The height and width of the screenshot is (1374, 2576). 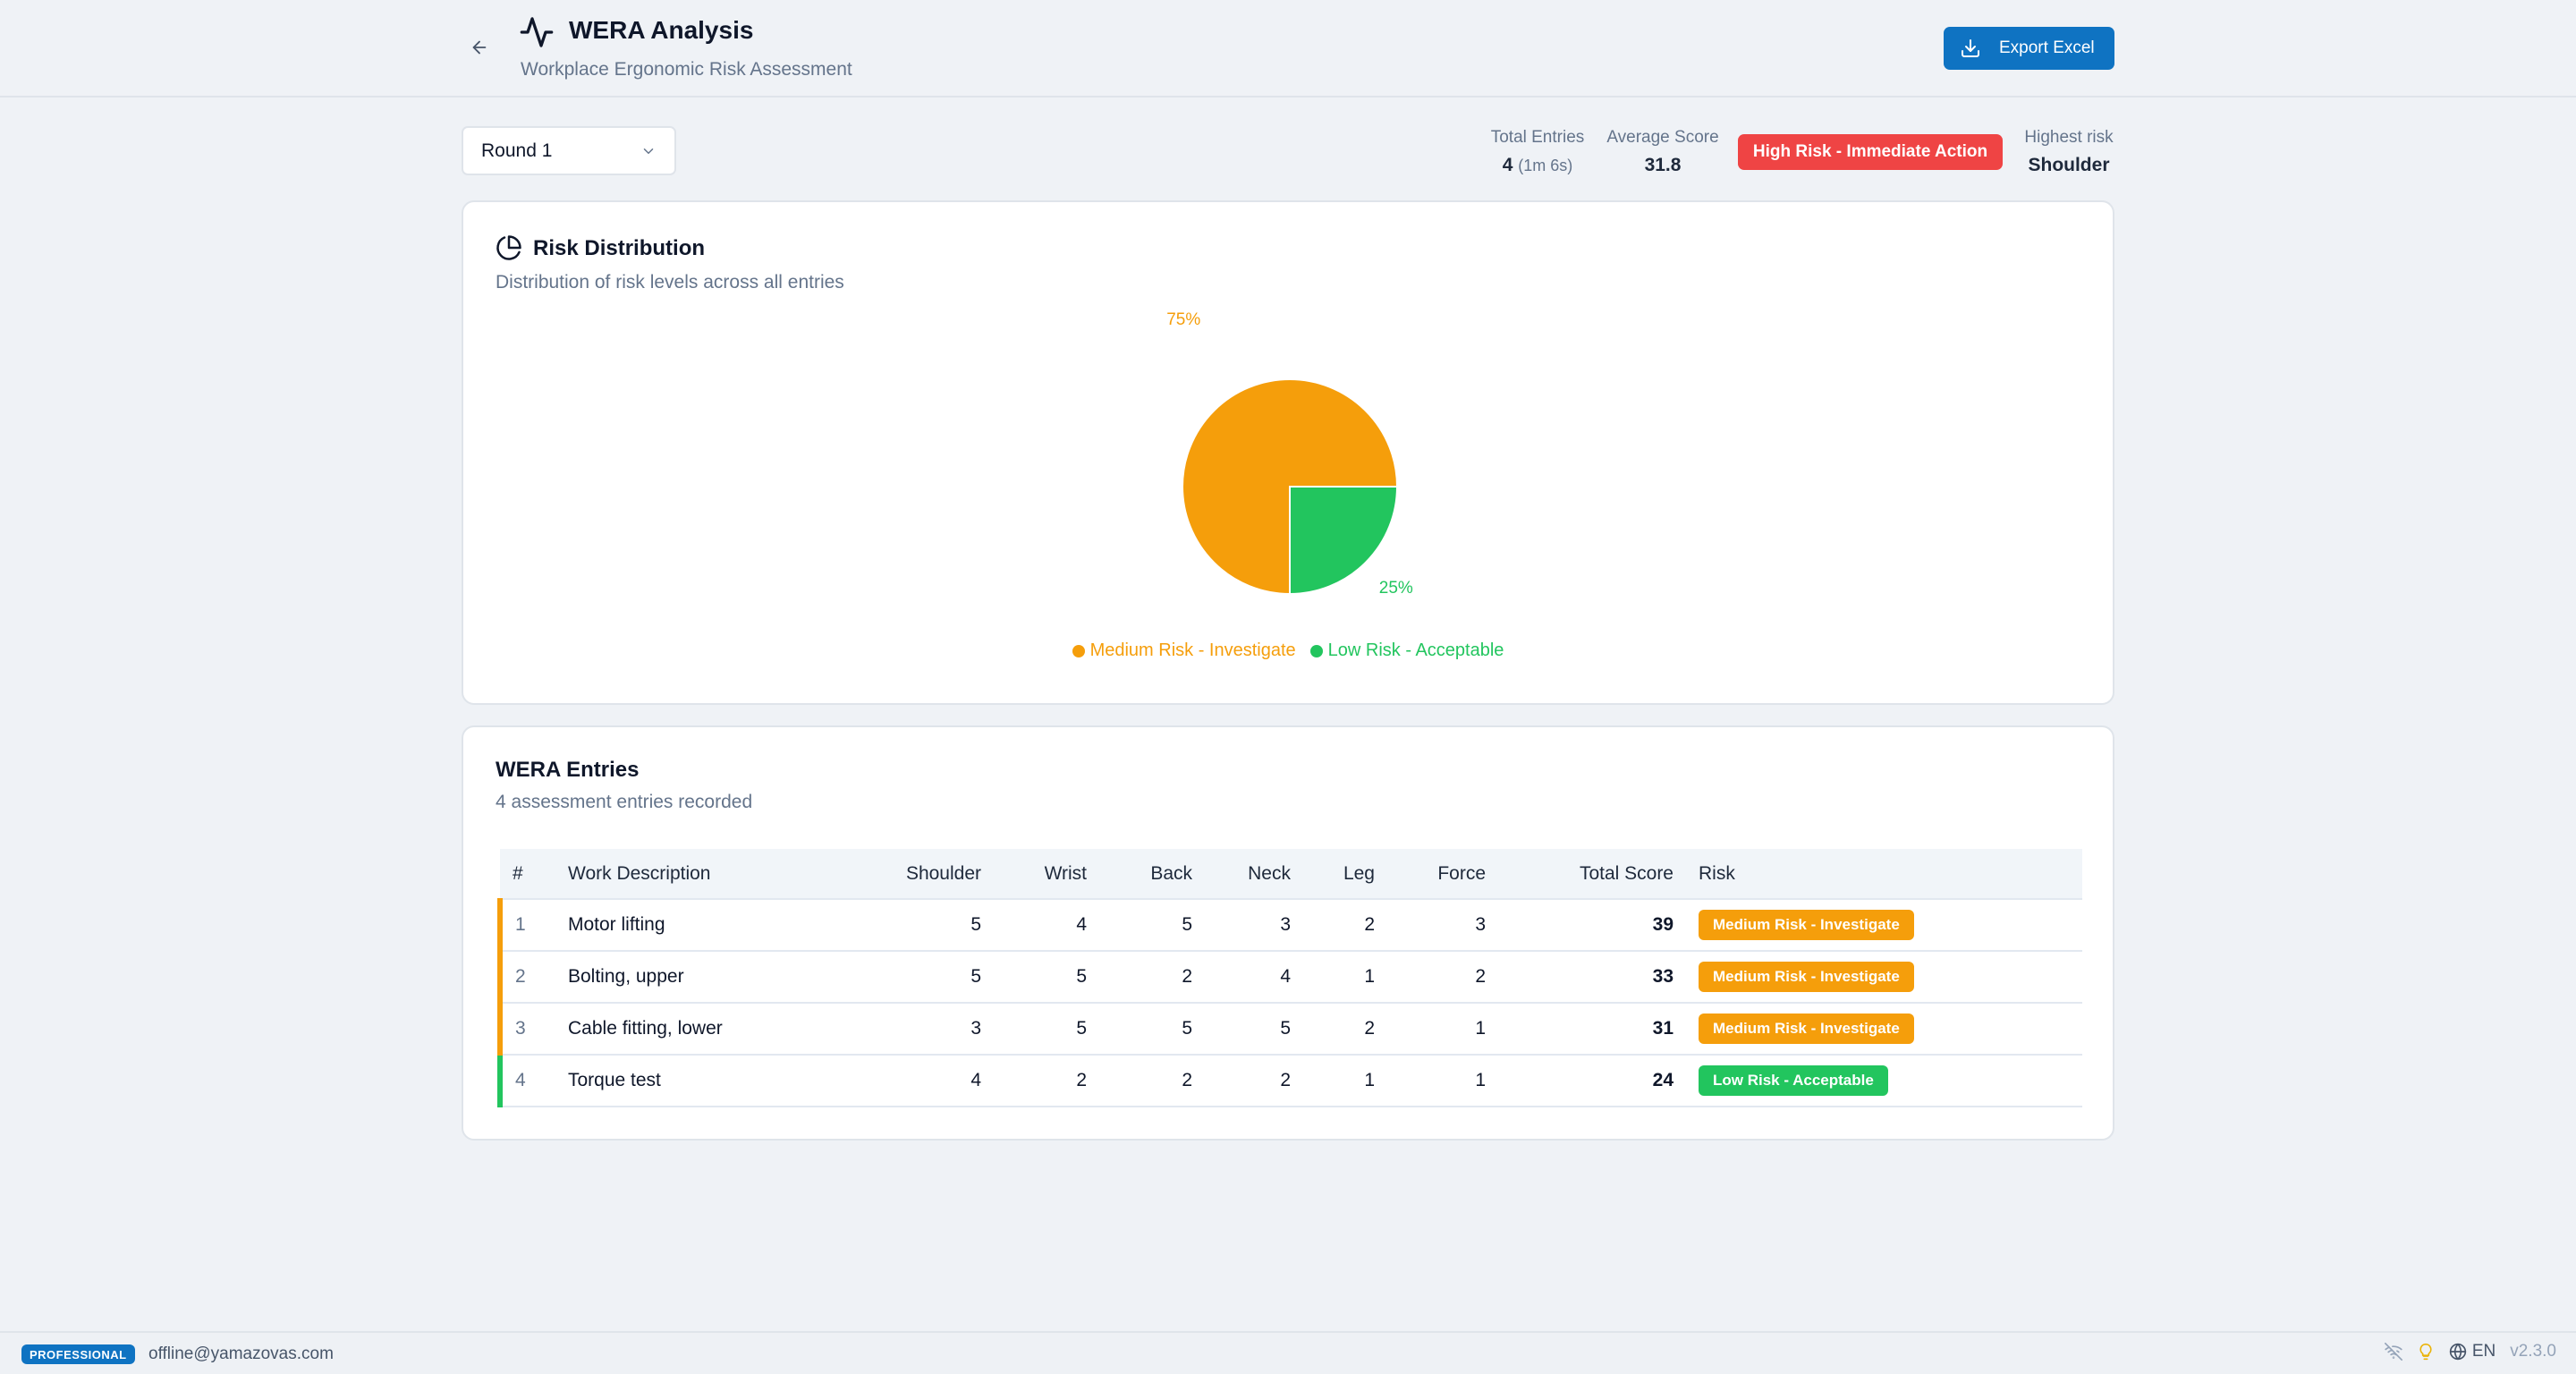 What do you see at coordinates (526, 1081) in the screenshot?
I see `cell-index: 4` at bounding box center [526, 1081].